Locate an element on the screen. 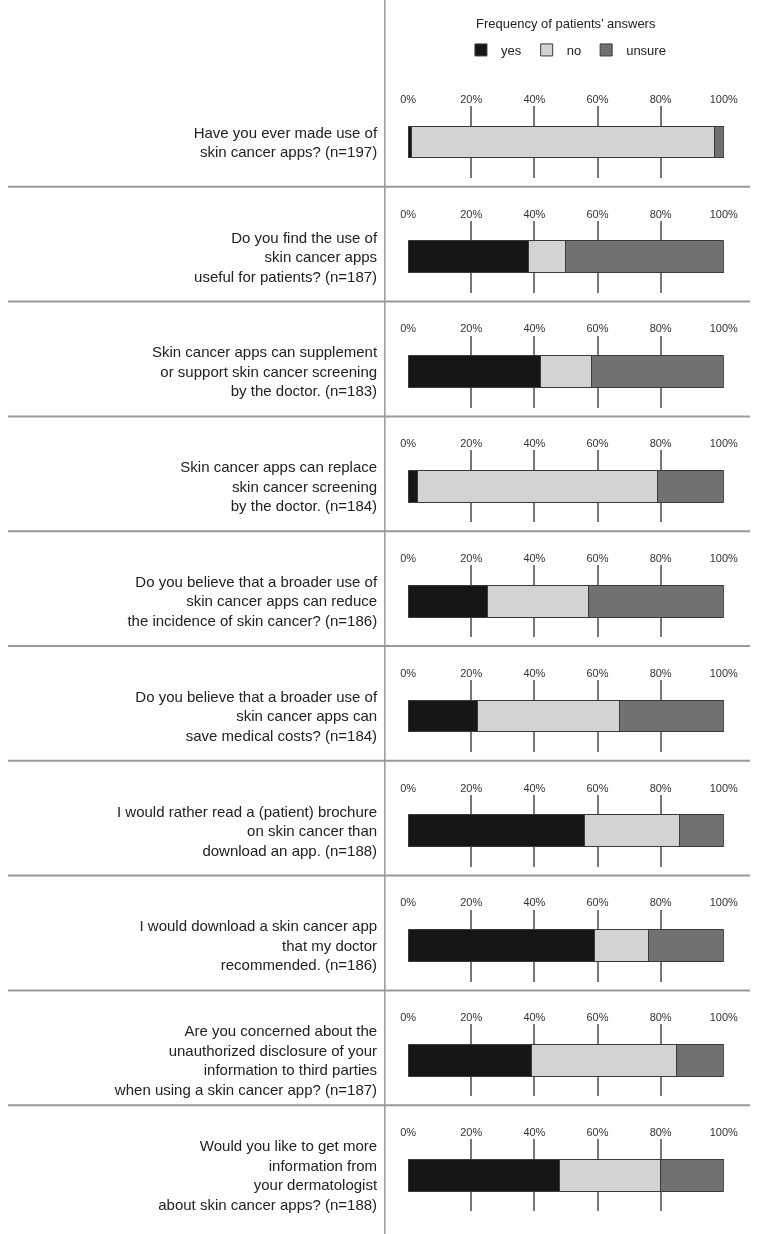 Image resolution: width=764 pixels, height=1234 pixels. y-tick-label: I would download a skin cancer app that my doctor recommended. (n=186) is located at coordinates (258, 945).